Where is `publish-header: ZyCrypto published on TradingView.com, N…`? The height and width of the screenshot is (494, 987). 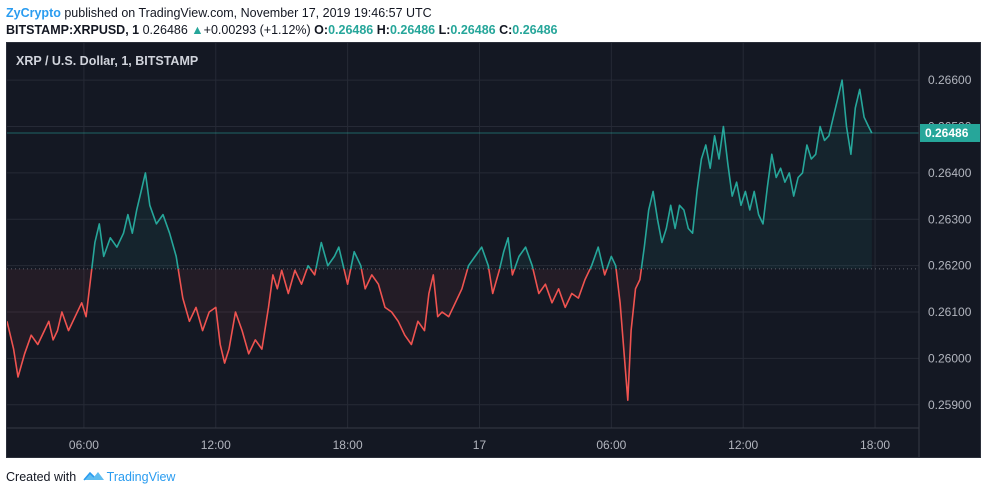 publish-header: ZyCrypto published on TradingView.com, N… is located at coordinates (493, 22).